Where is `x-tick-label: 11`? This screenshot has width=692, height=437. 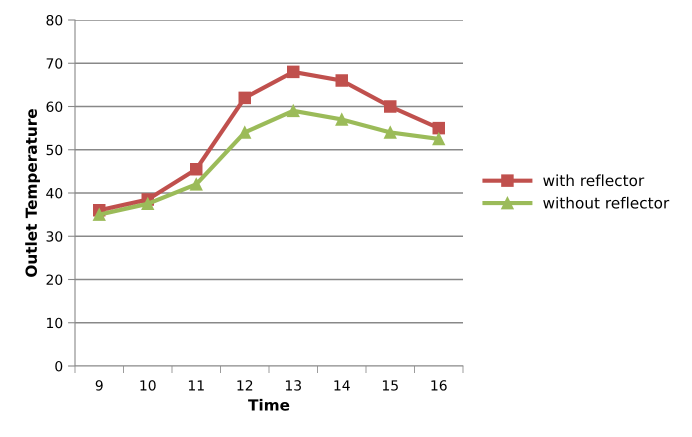 x-tick-label: 11 is located at coordinates (196, 385).